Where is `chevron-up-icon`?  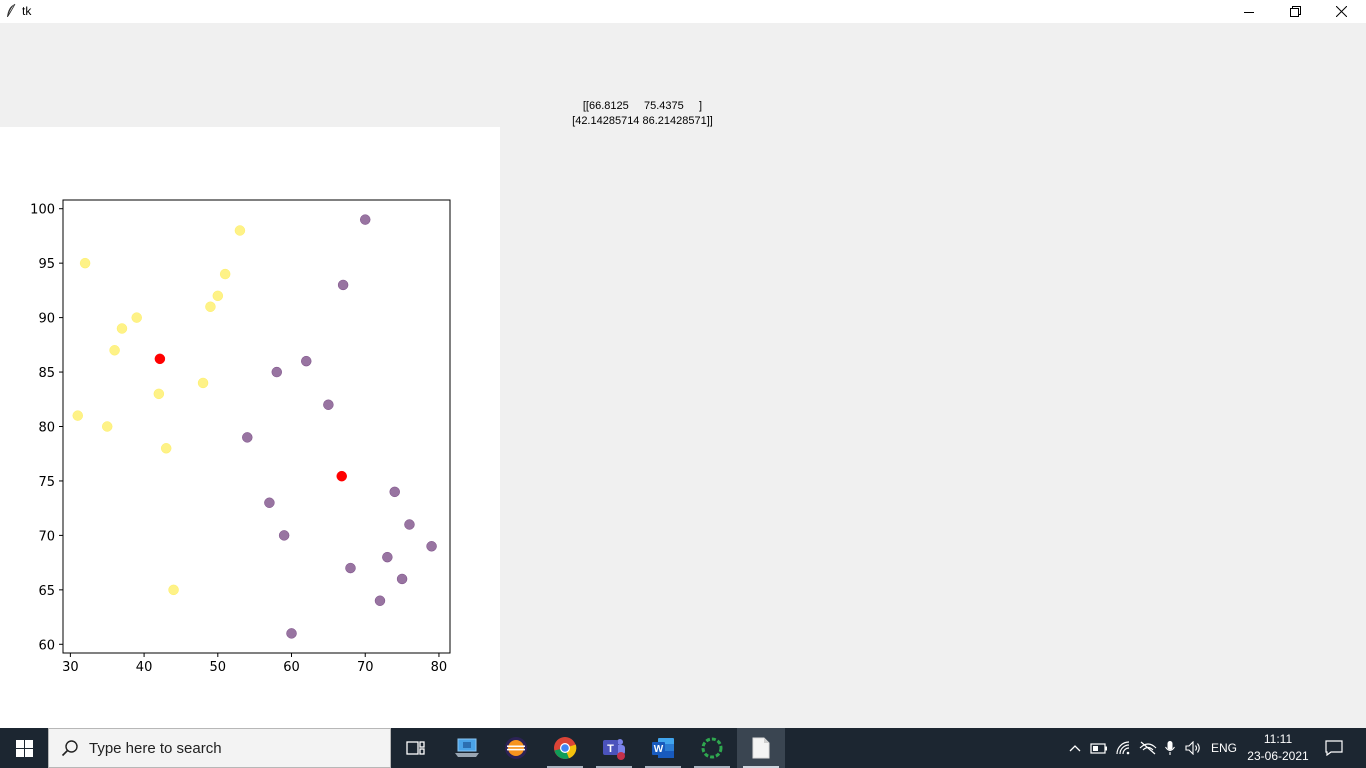
chevron-up-icon is located at coordinates (1075, 748).